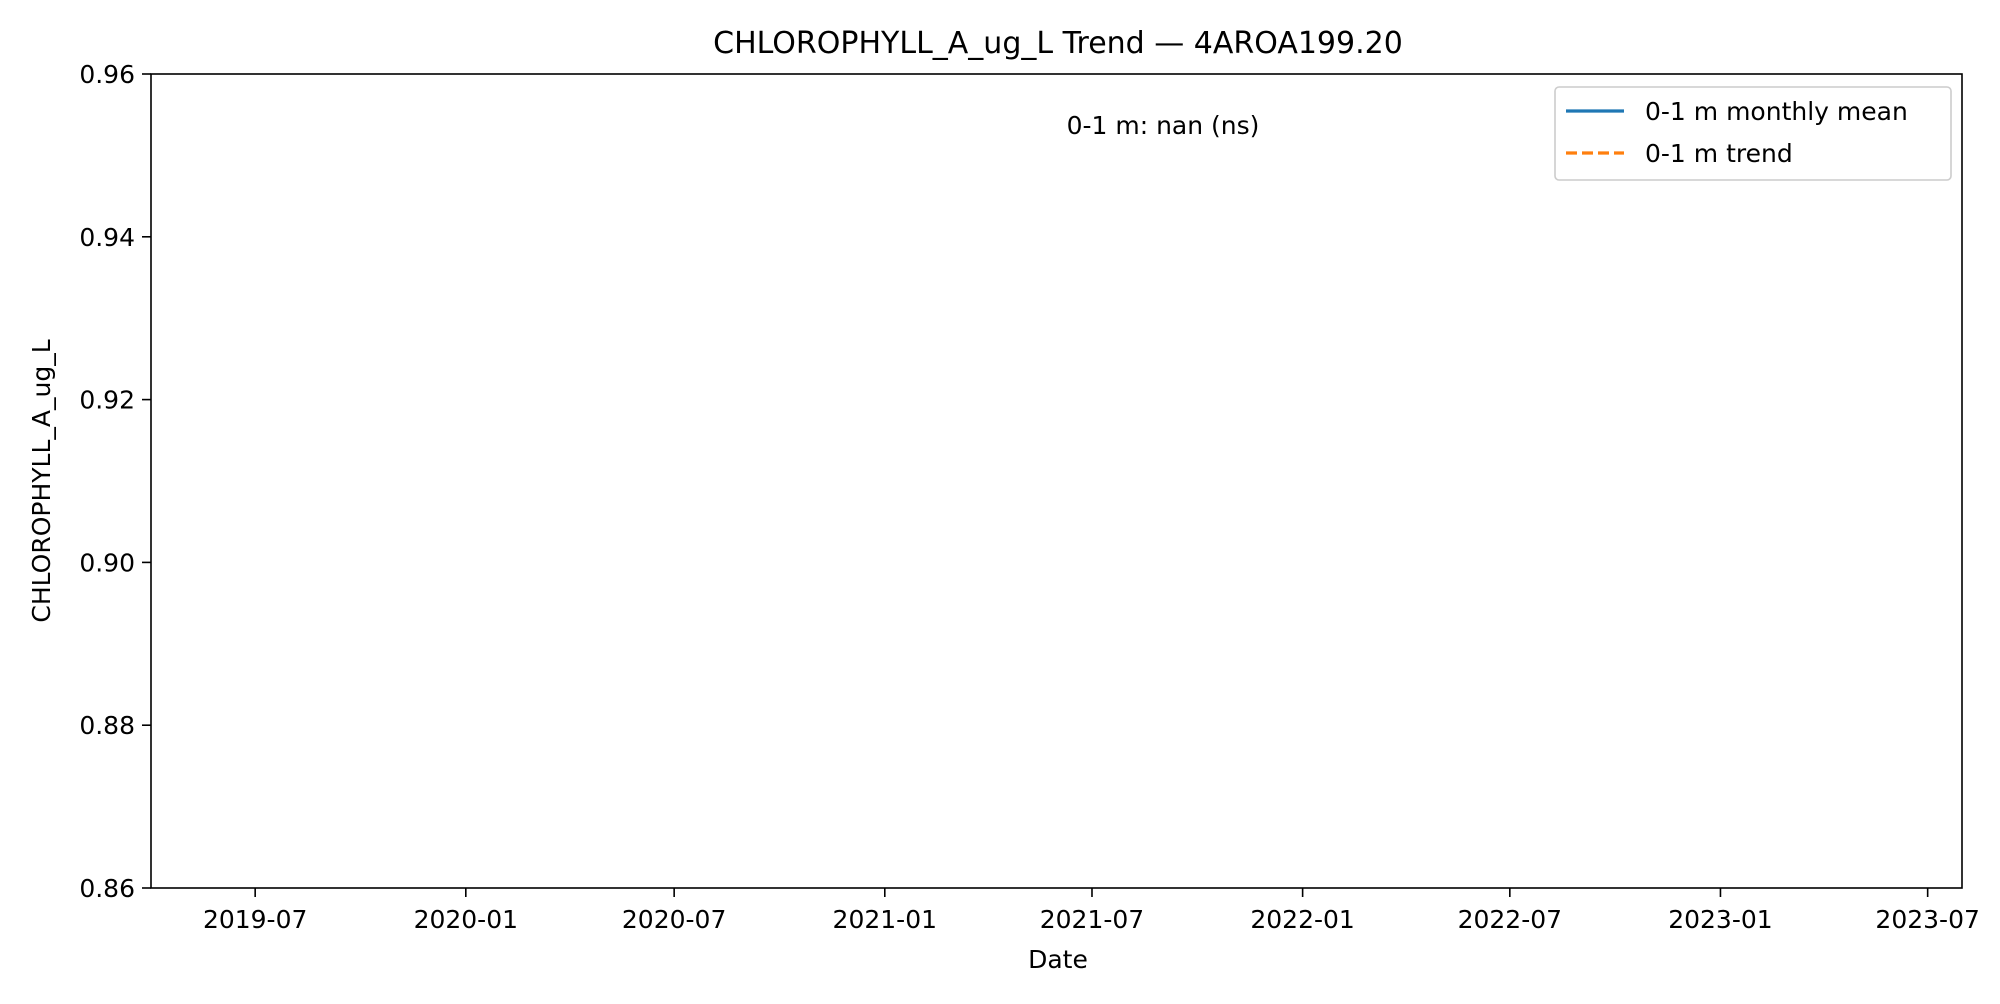  I want to click on y-tick-label: 0.96, so click(107, 74).